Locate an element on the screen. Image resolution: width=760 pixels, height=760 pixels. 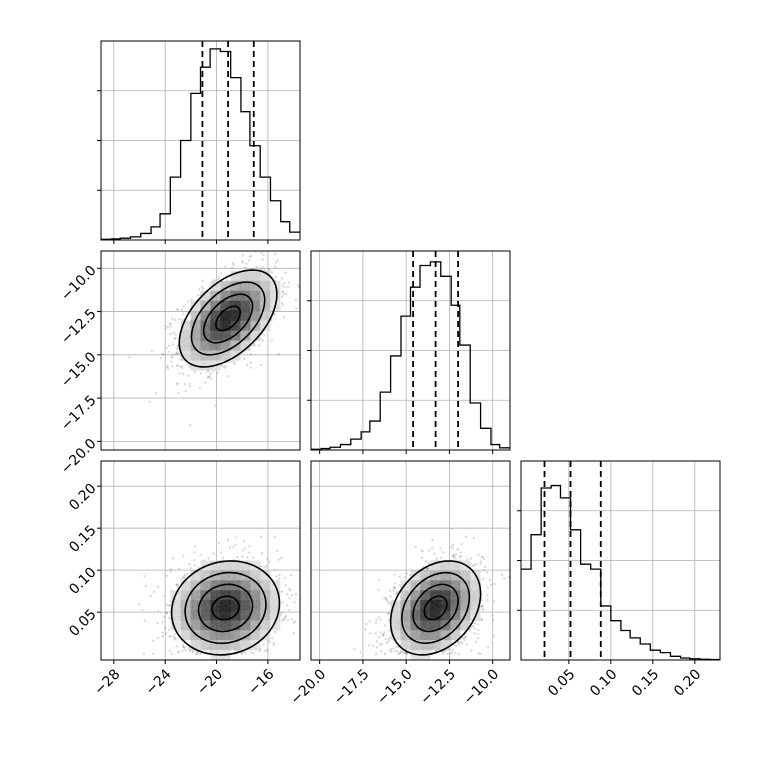
xtick-label-1-2: −15.0 is located at coordinates (395, 687).